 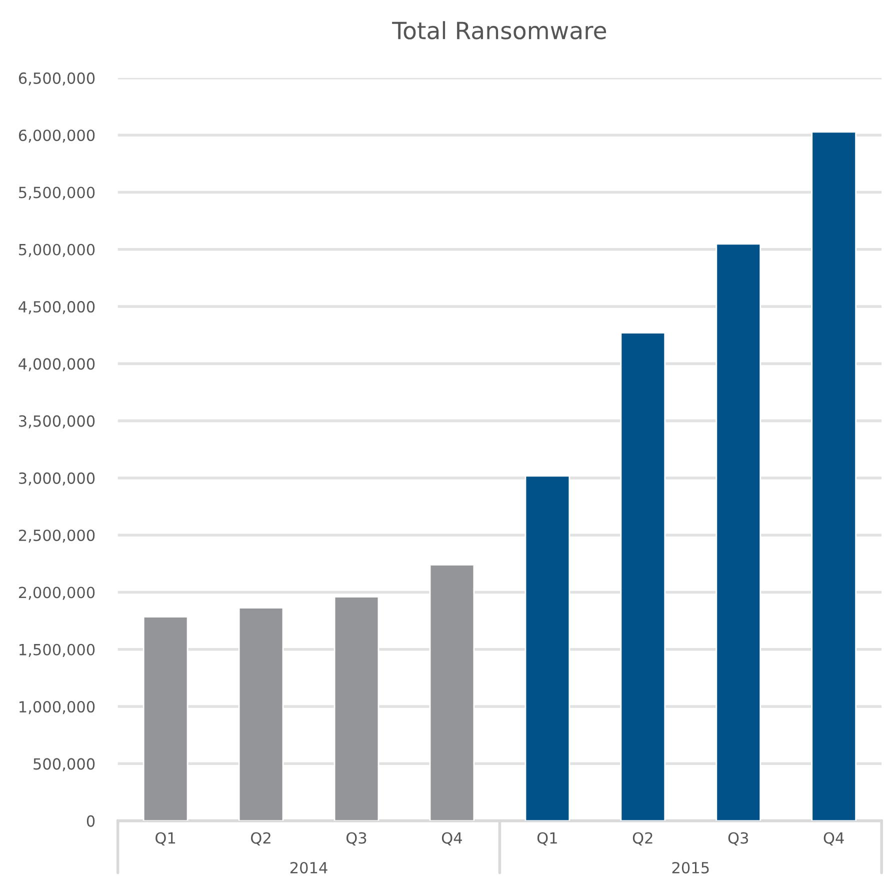 What do you see at coordinates (64, 765) in the screenshot?
I see `y-tick-label: 500,000` at bounding box center [64, 765].